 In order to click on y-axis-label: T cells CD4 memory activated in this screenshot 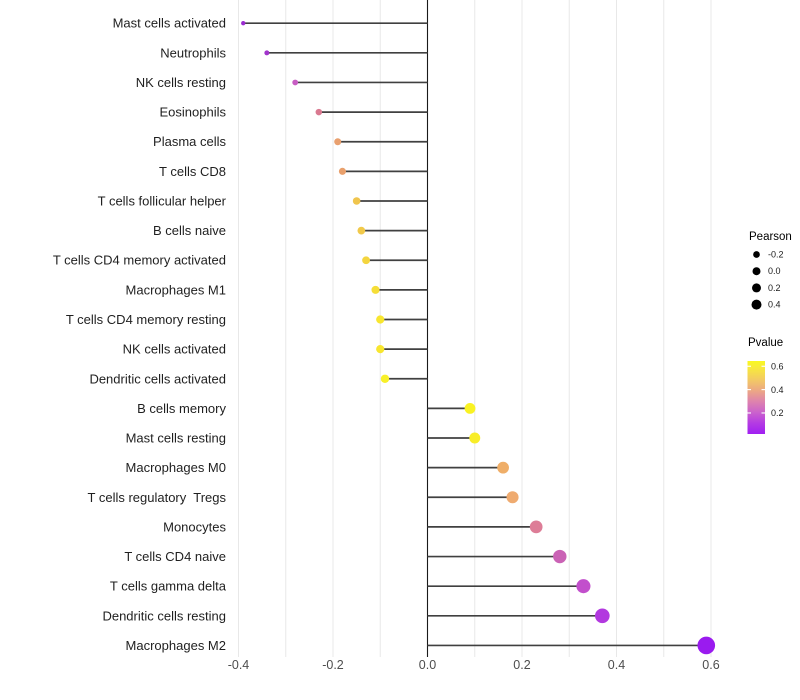, I will do `click(139, 260)`.